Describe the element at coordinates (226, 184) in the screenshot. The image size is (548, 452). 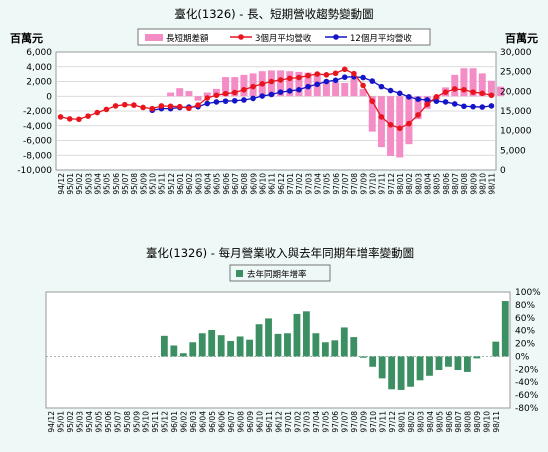
I see `x-tick-label: 96/06` at that location.